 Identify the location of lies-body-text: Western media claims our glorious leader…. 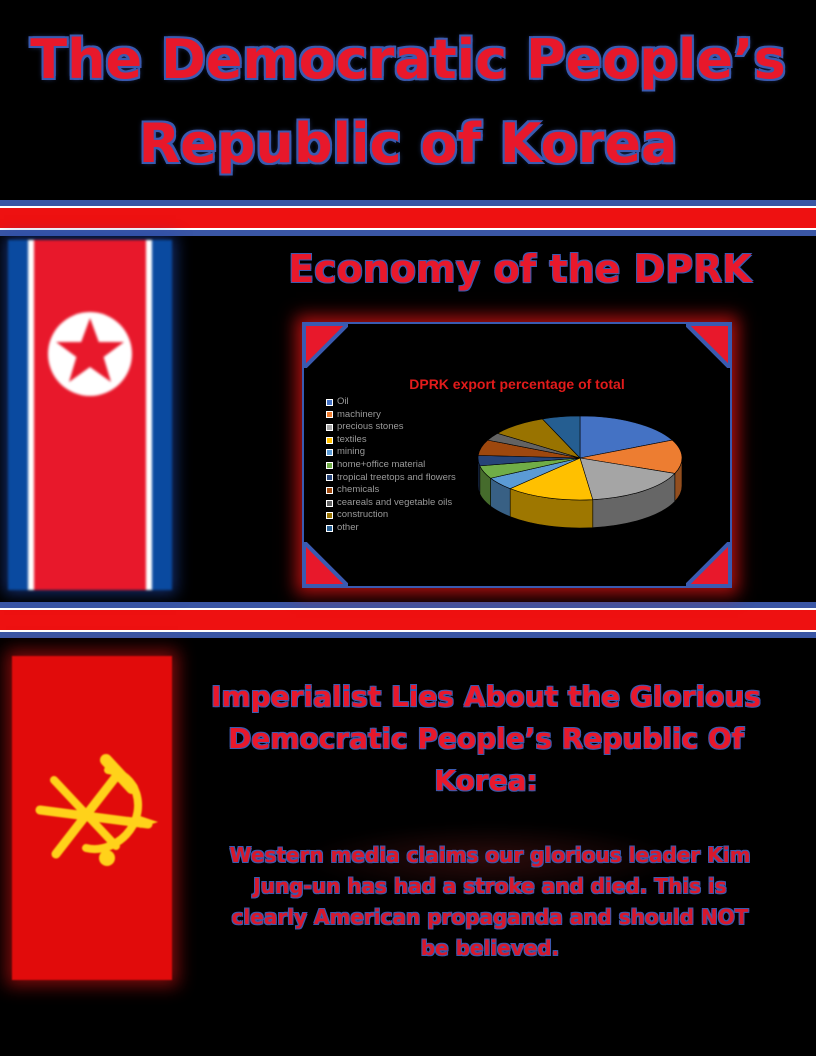
(490, 902).